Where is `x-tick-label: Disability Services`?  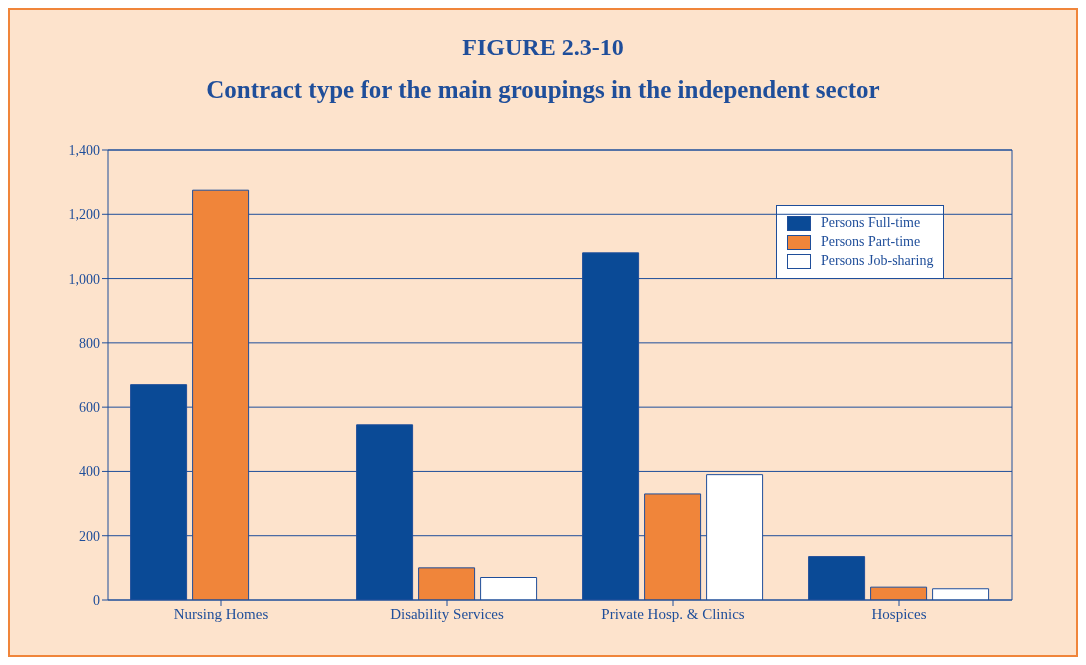 x-tick-label: Disability Services is located at coordinates (447, 613).